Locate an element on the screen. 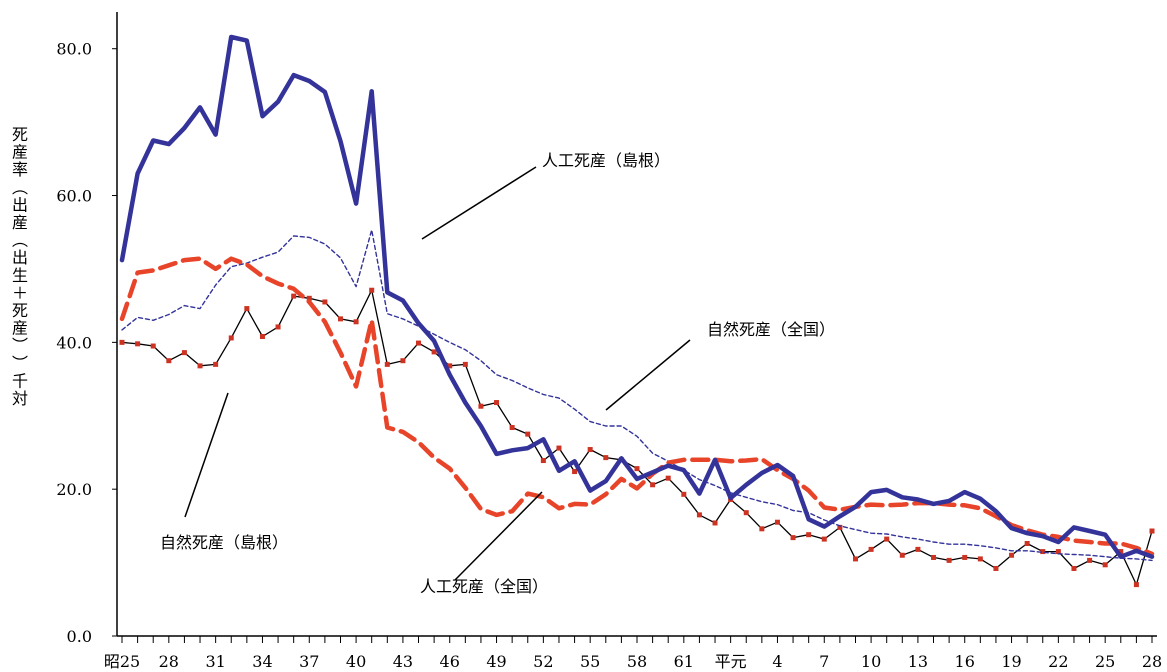 The height and width of the screenshot is (672, 1167). y-tick-labels: 0.0 20.0 40.0 60.0 80.0 is located at coordinates (74, 343).